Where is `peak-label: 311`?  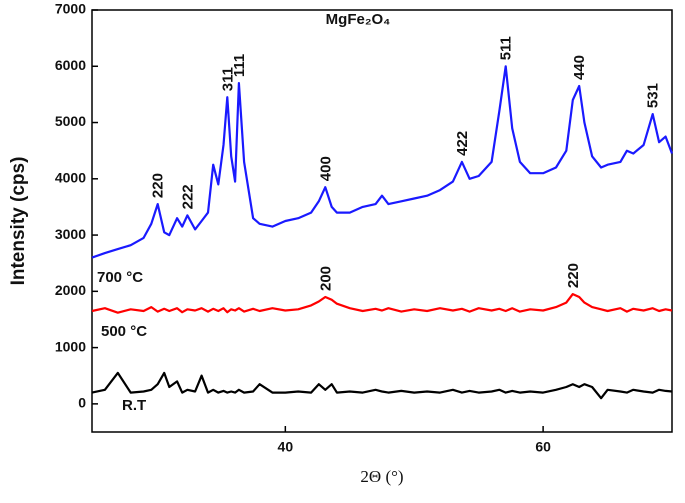
peak-label: 311 is located at coordinates (227, 79).